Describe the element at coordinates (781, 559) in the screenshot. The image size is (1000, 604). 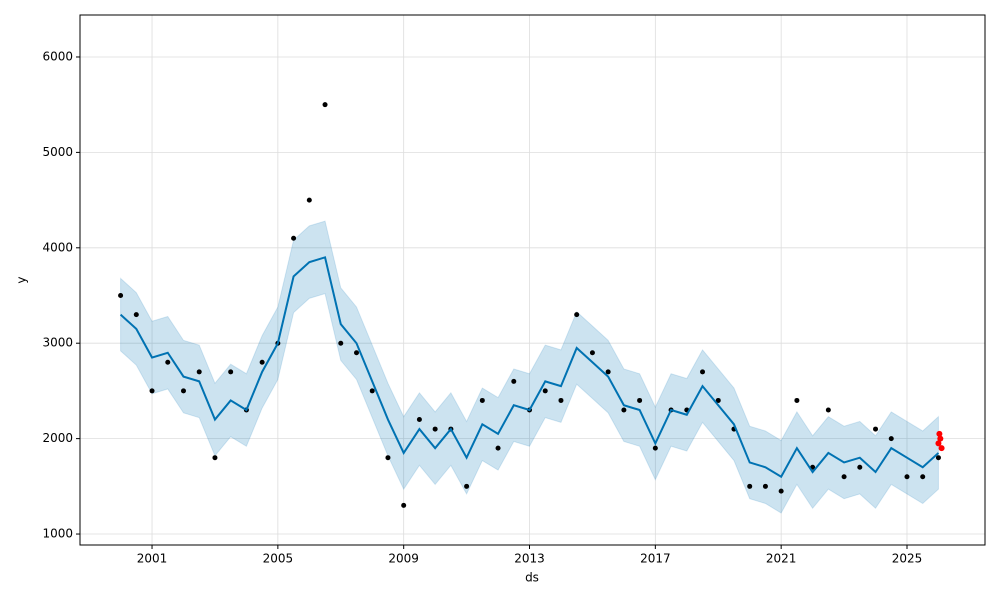
I see `x-tick-label: 2021` at that location.